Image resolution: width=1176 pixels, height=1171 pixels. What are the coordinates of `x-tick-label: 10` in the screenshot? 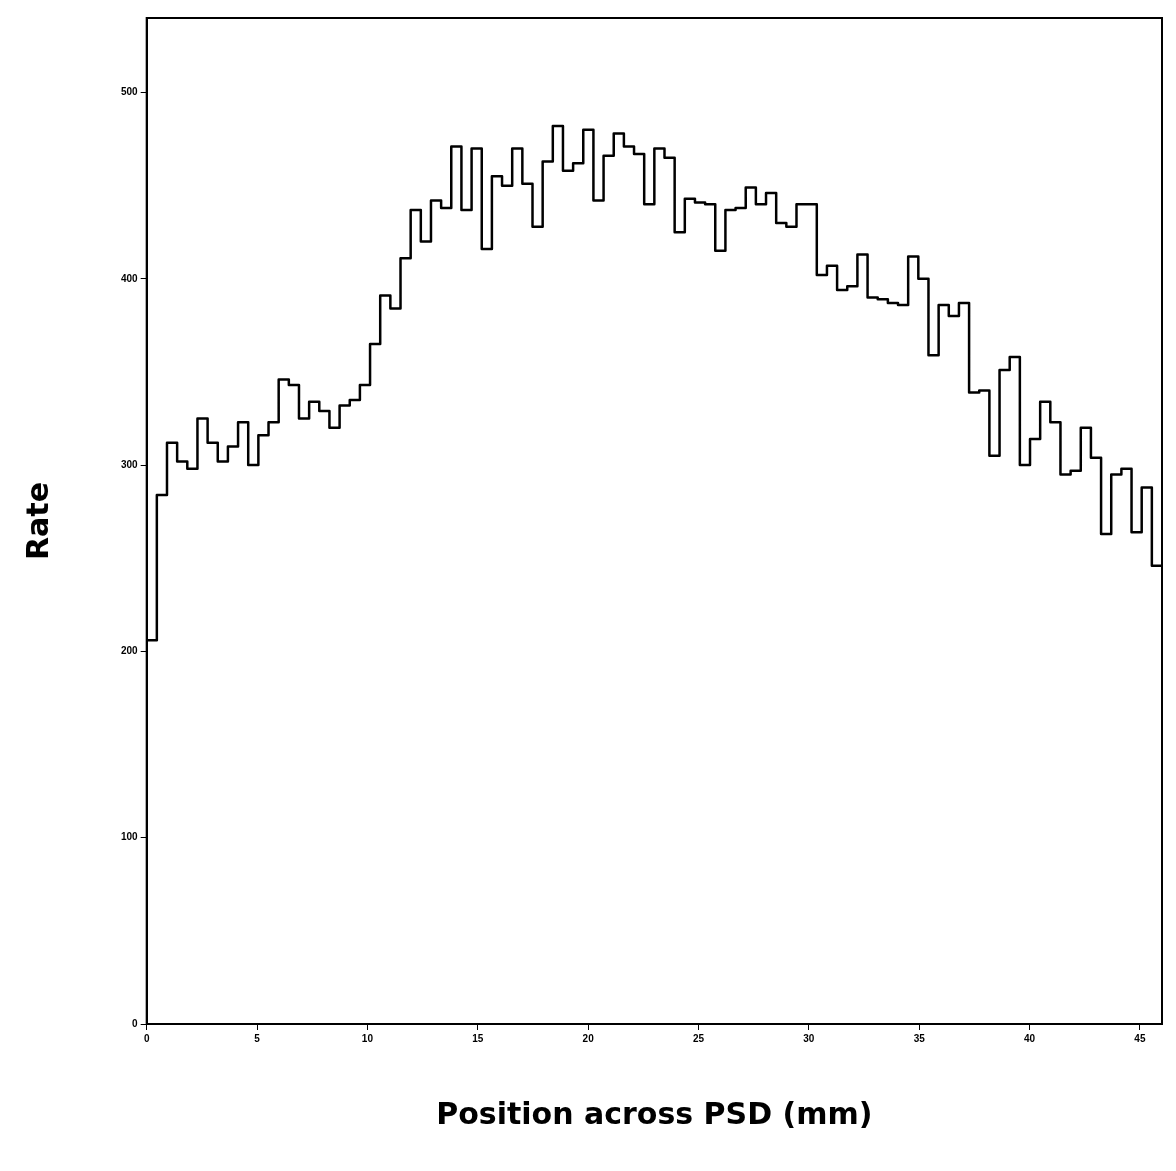 It's located at (367, 1038).